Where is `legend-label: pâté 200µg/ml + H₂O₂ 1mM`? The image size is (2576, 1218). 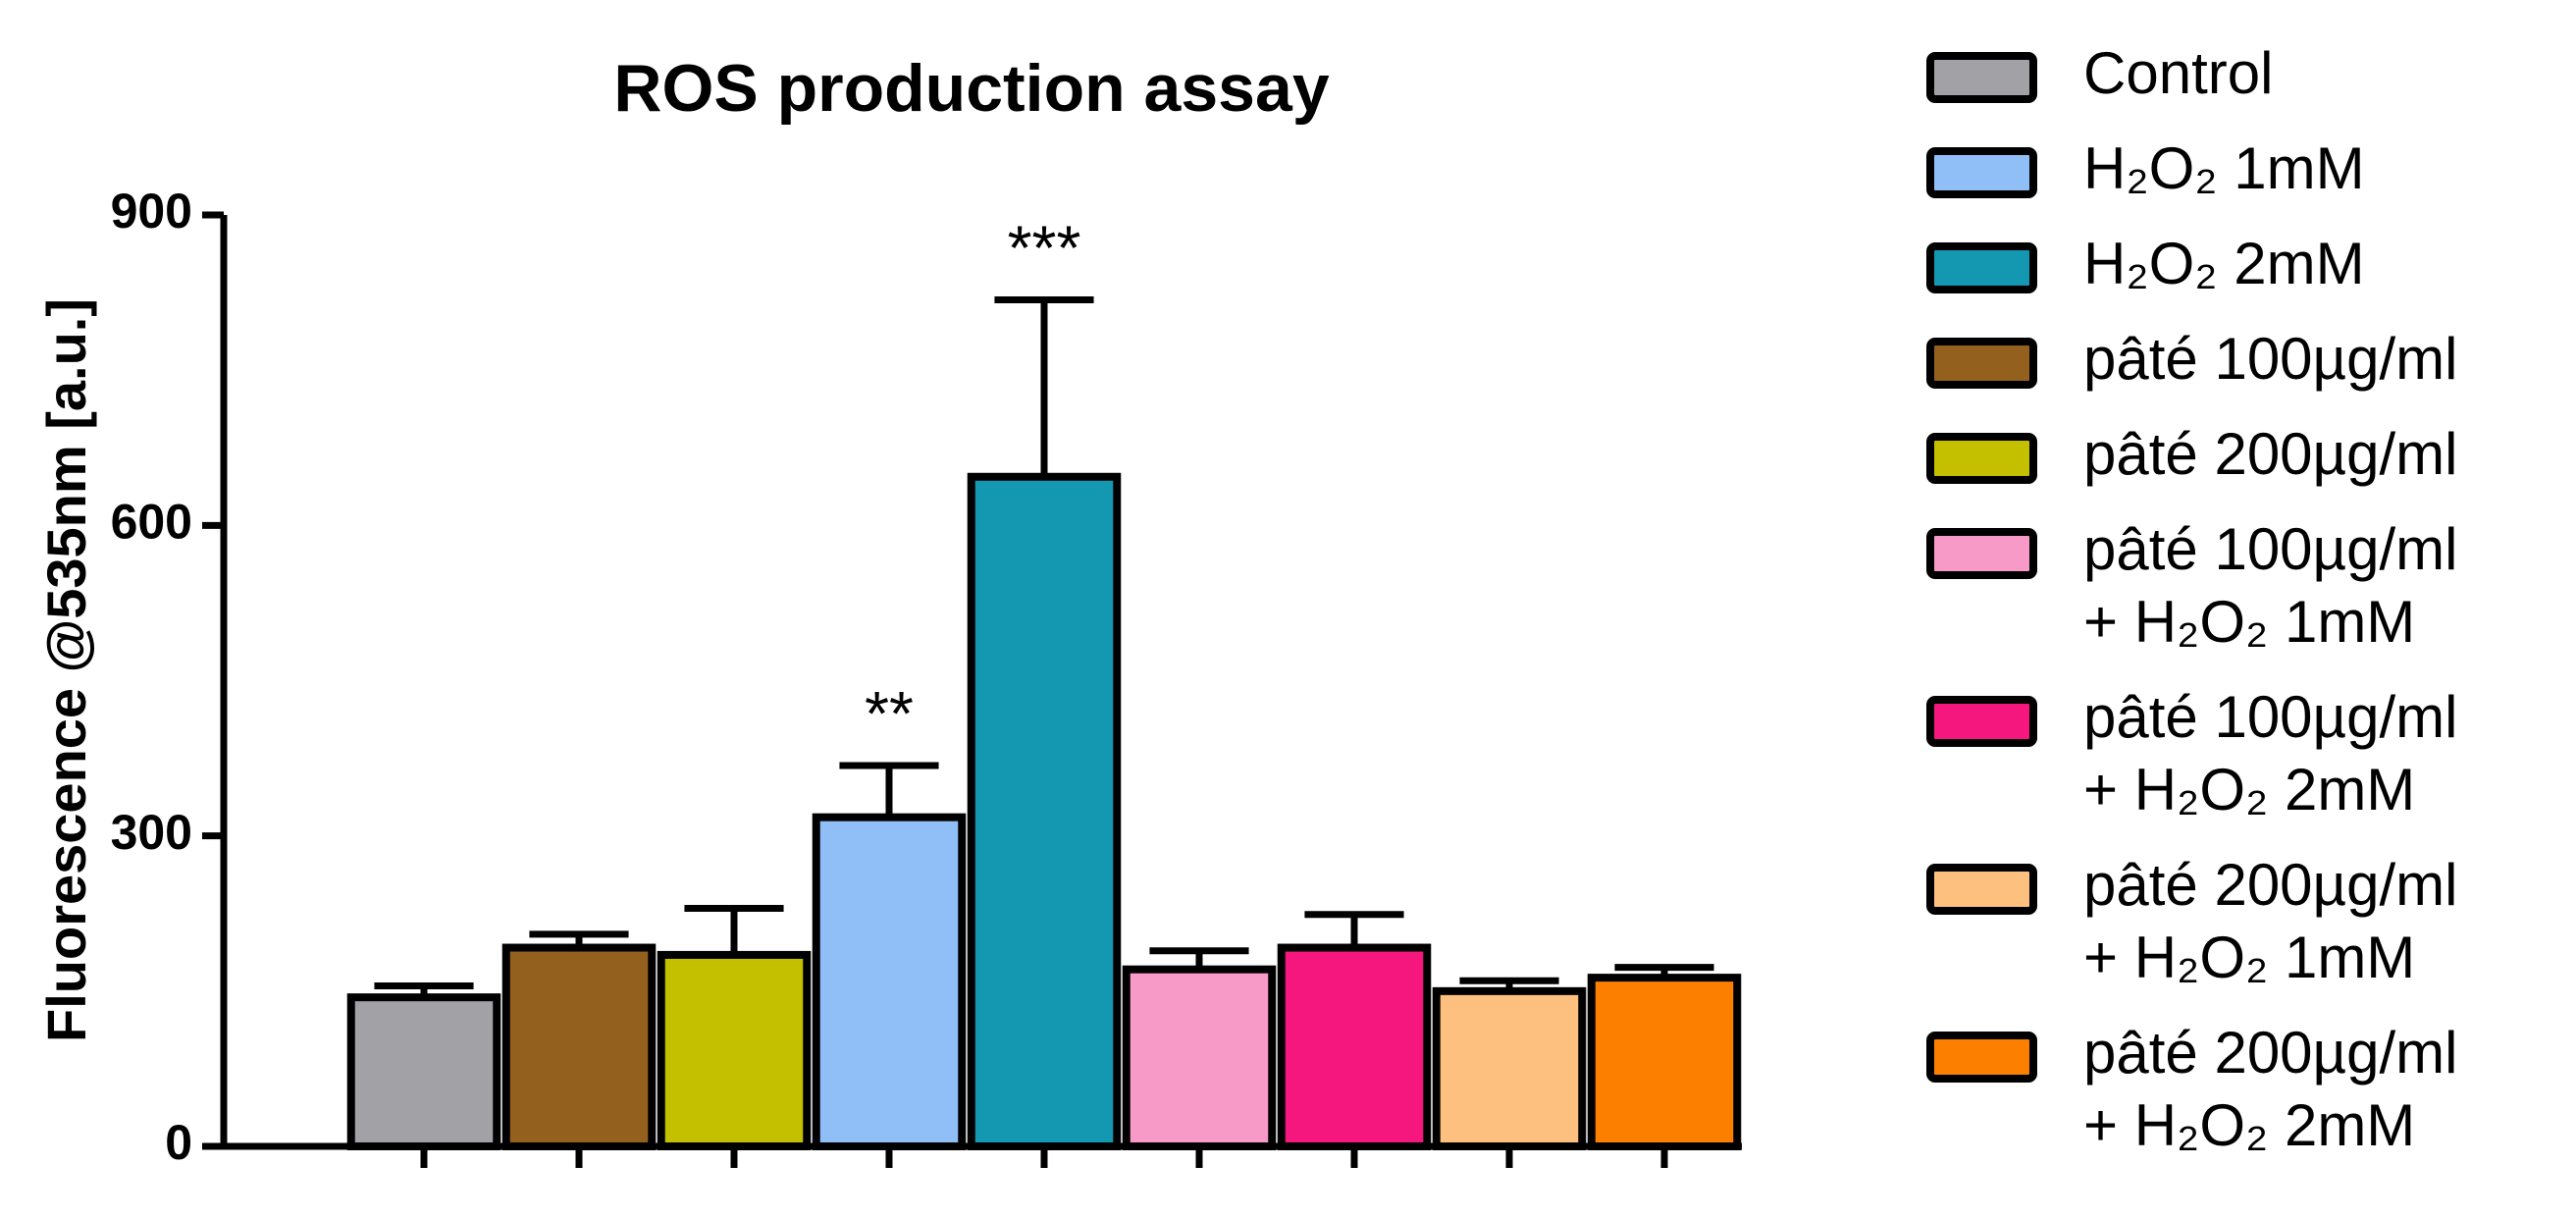 legend-label: pâté 200µg/ml + H₂O₂ 1mM is located at coordinates (2270, 921).